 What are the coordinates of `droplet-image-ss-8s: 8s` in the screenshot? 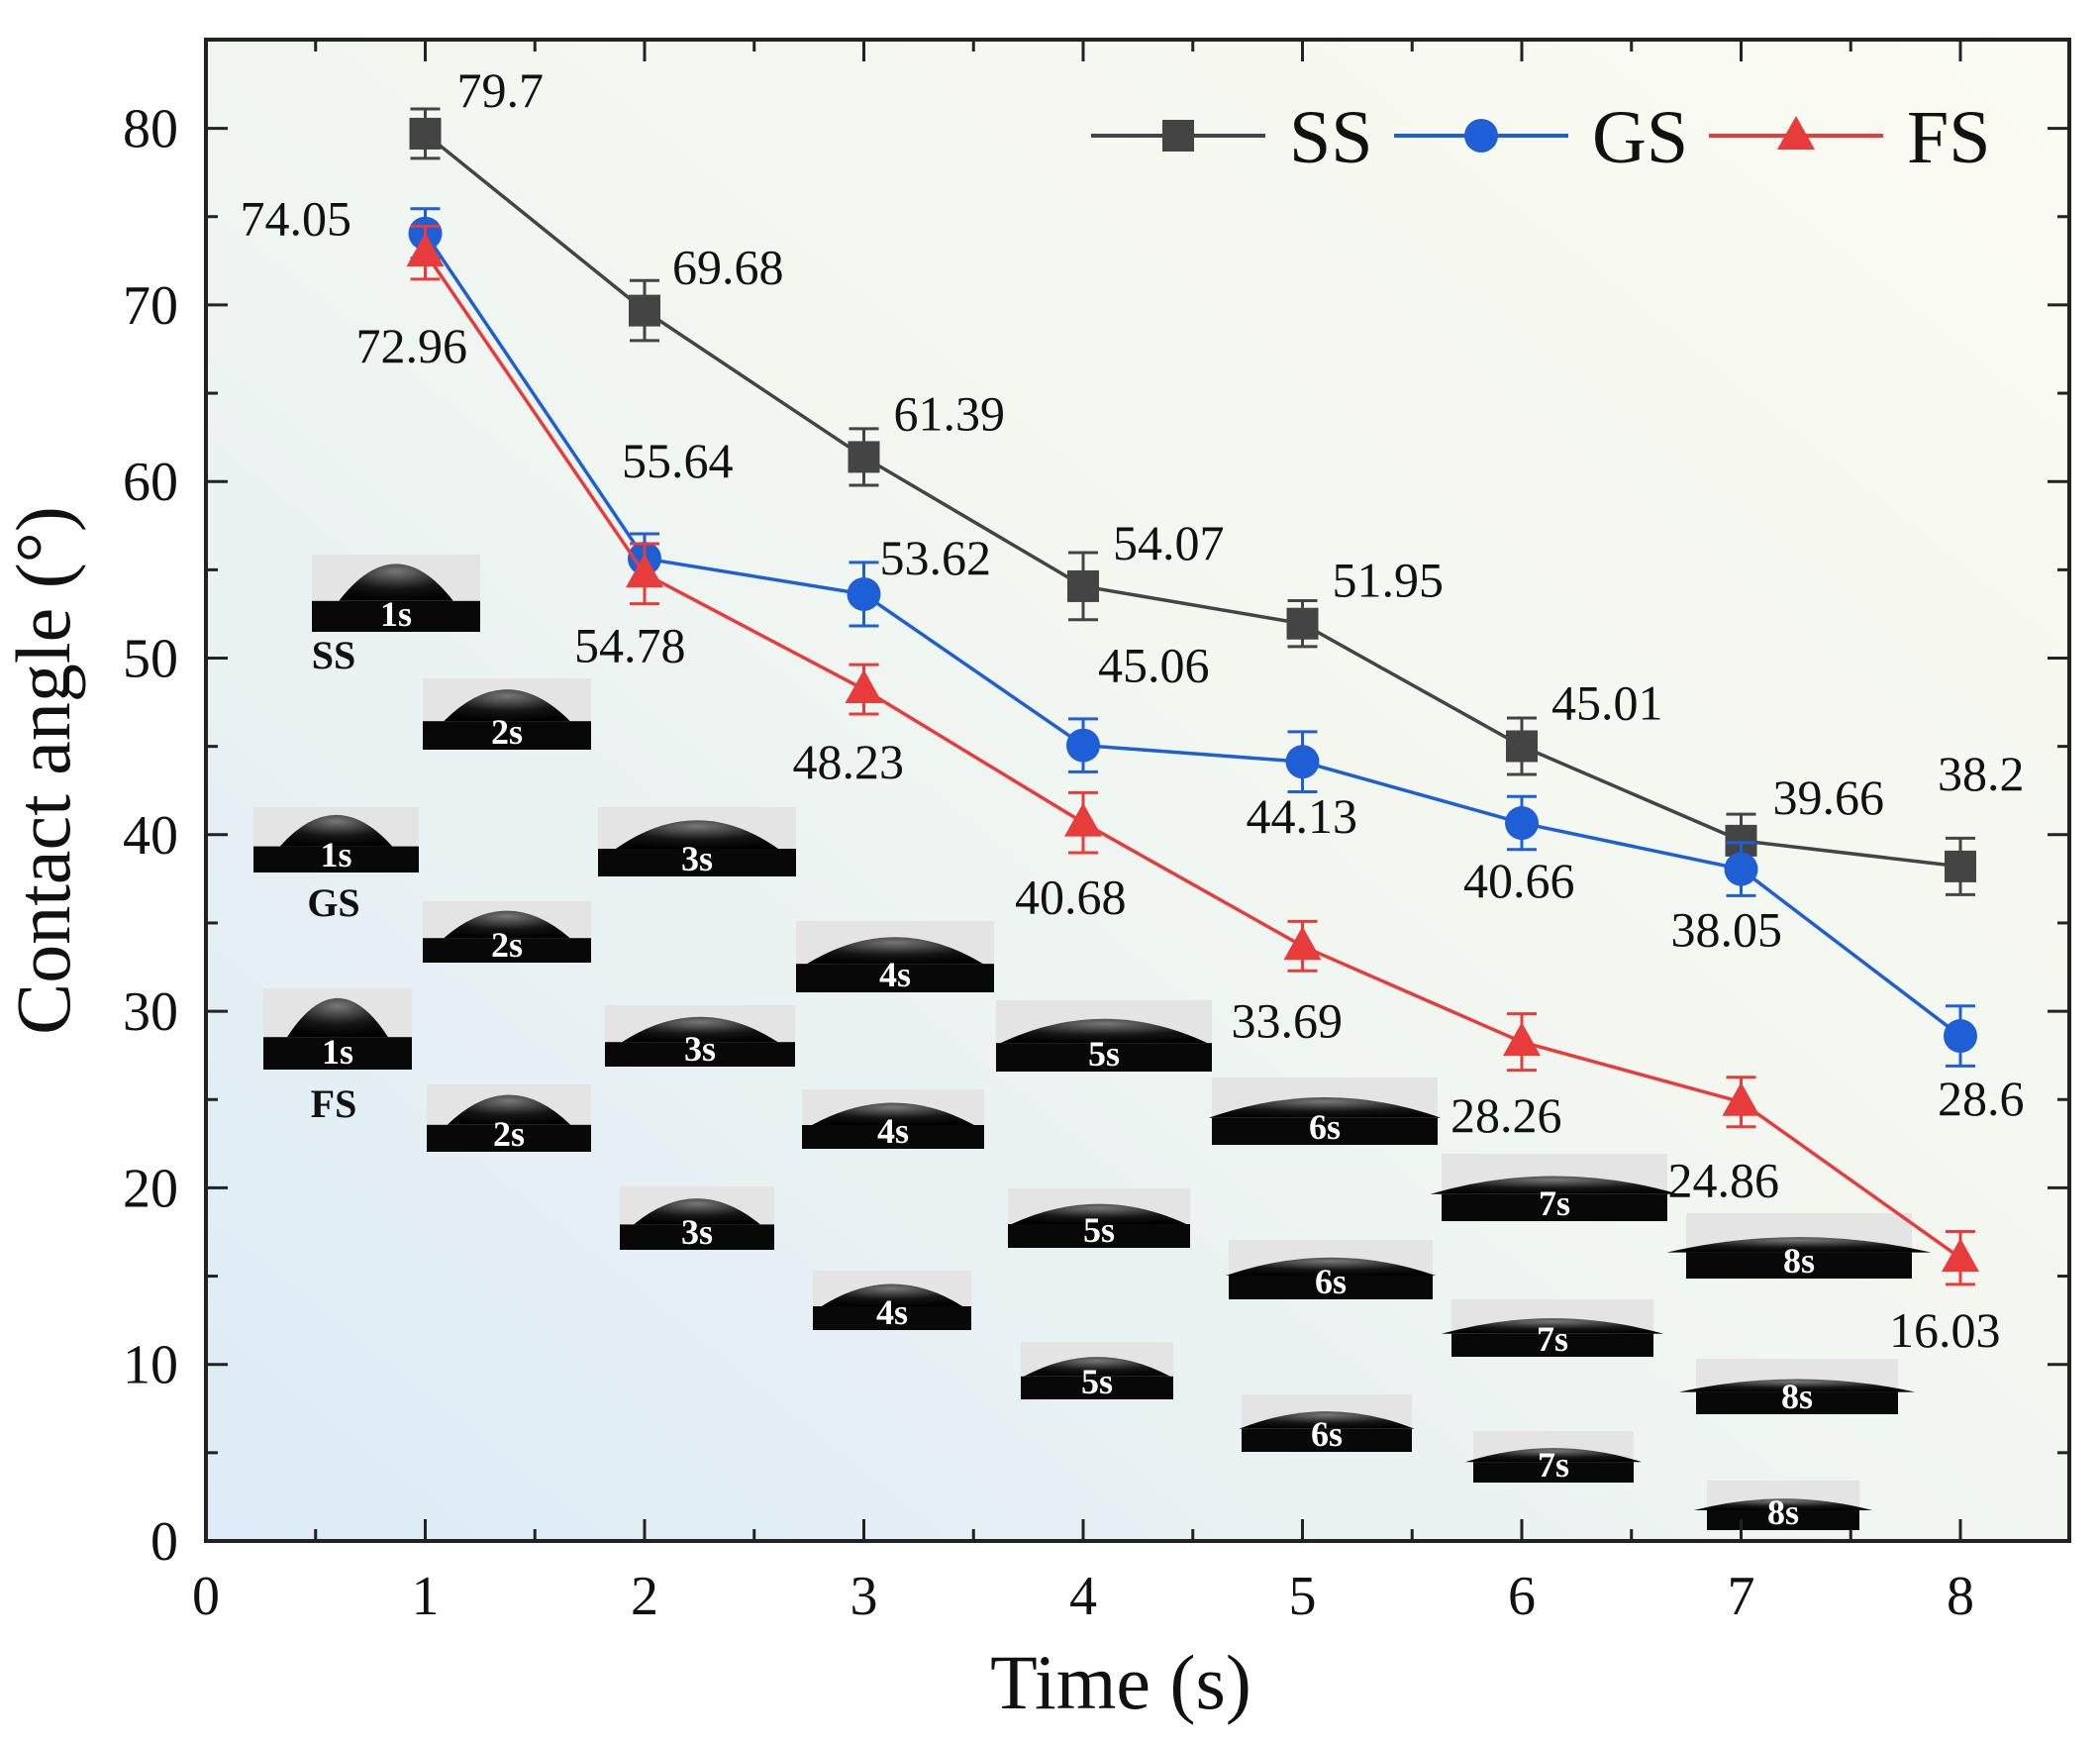 It's located at (1799, 1247).